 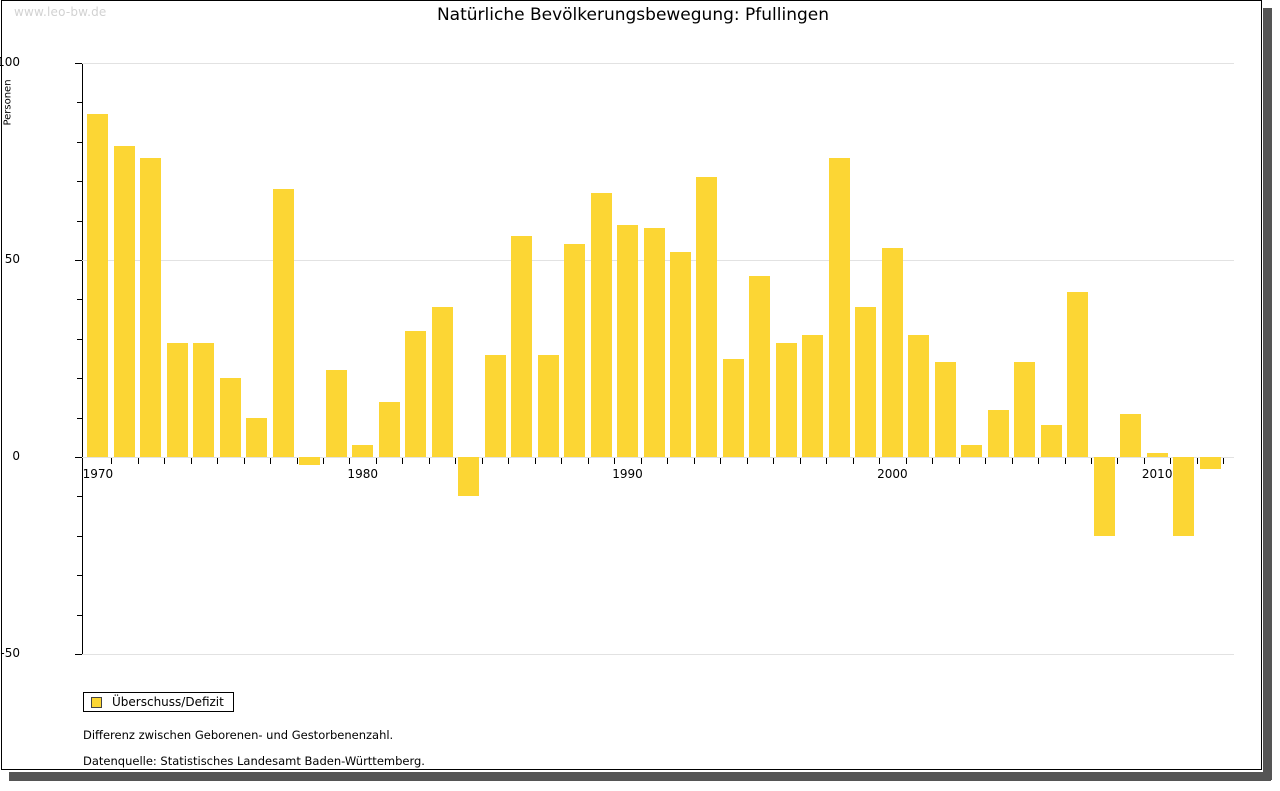 I want to click on x-tick-label: 2010, so click(x=1157, y=474).